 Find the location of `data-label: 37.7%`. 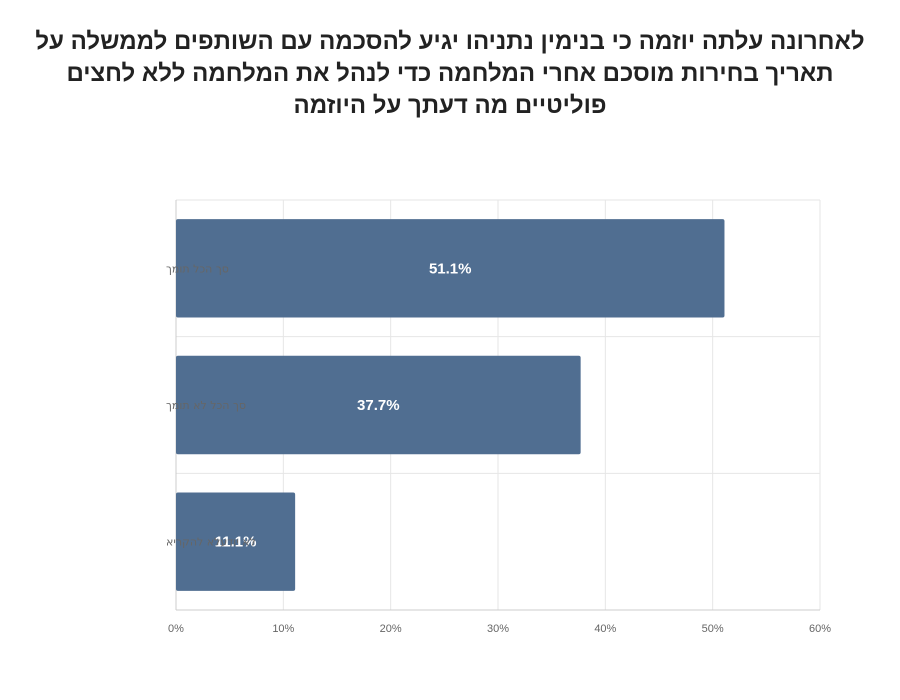

data-label: 37.7% is located at coordinates (378, 405).